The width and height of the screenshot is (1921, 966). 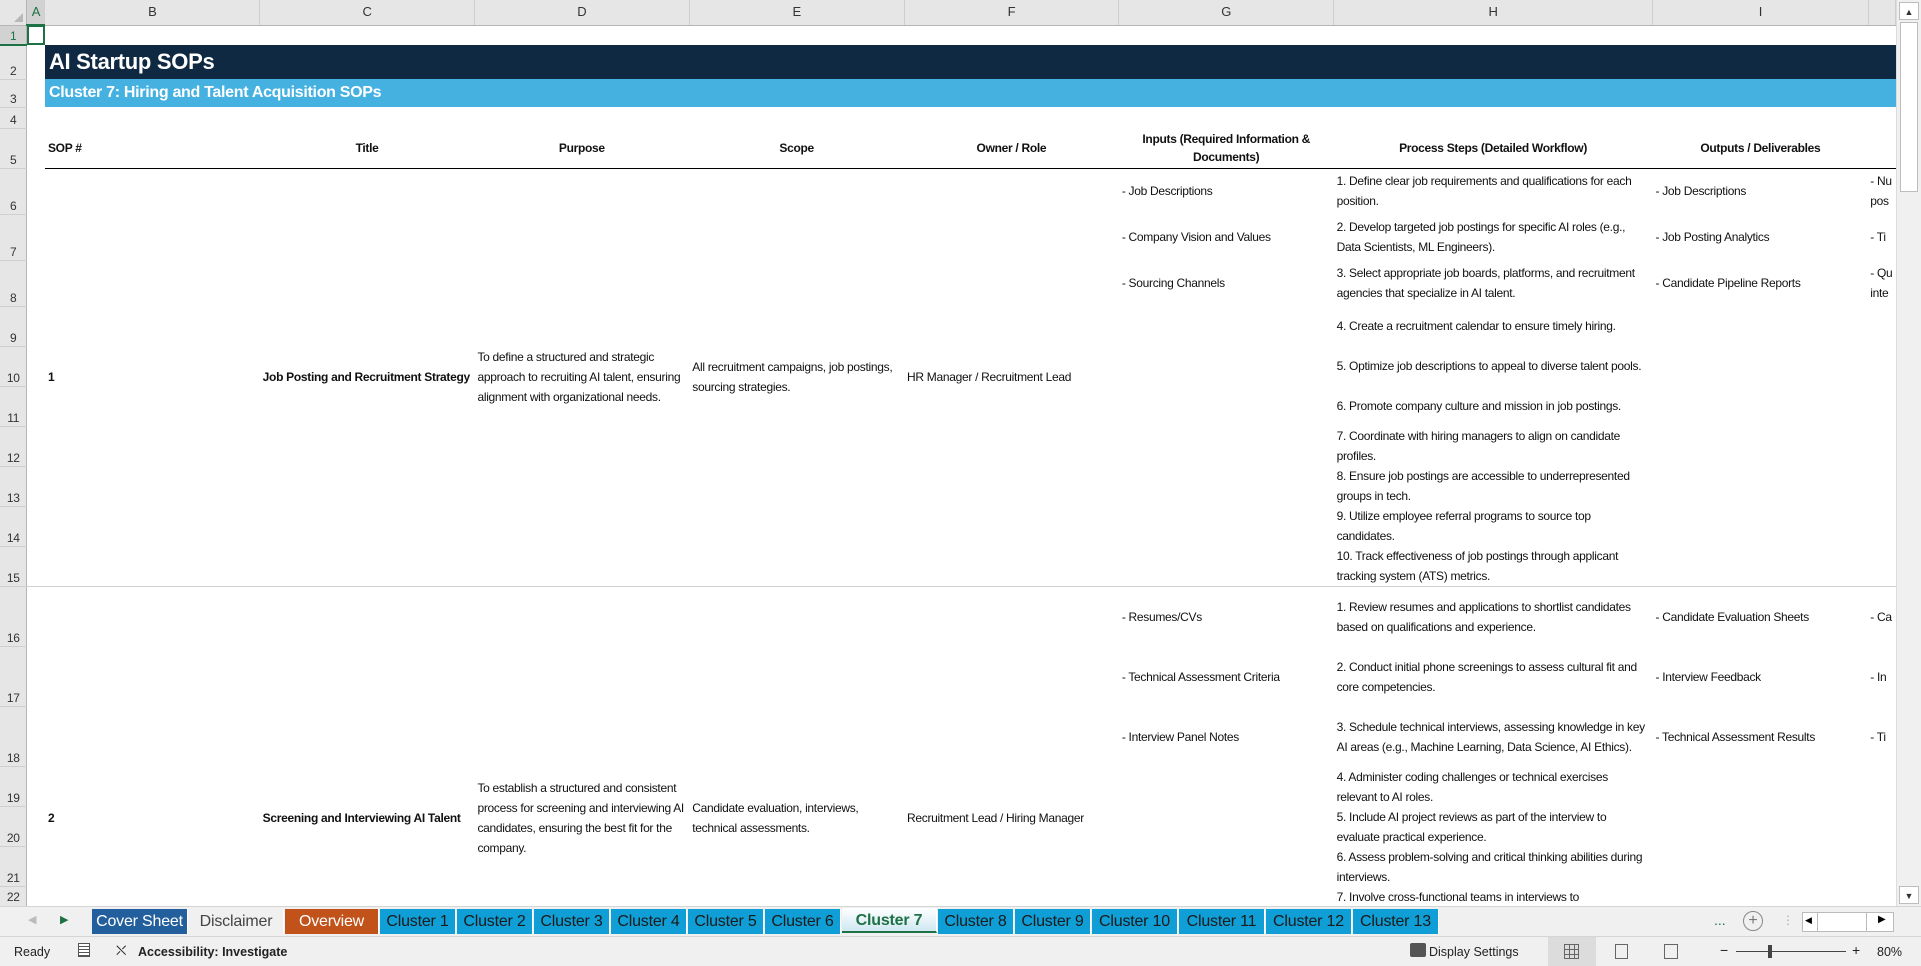 What do you see at coordinates (1808, 920) in the screenshot?
I see `scroll-left-arrow-icon: ◀` at bounding box center [1808, 920].